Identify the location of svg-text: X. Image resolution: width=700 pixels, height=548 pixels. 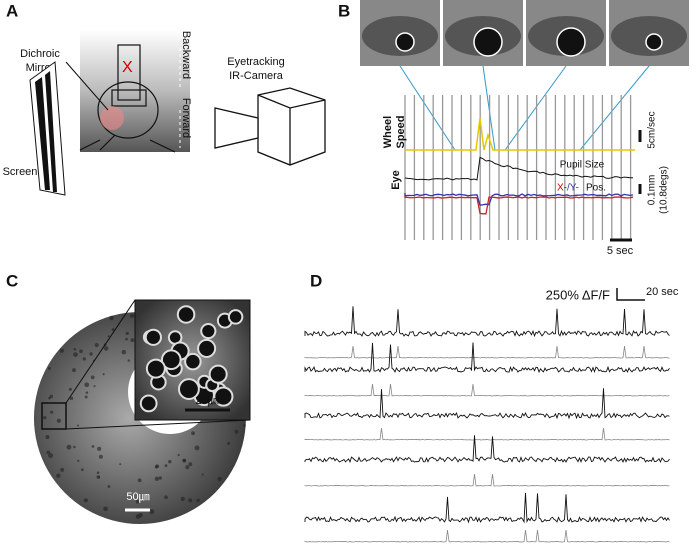
(127, 67).